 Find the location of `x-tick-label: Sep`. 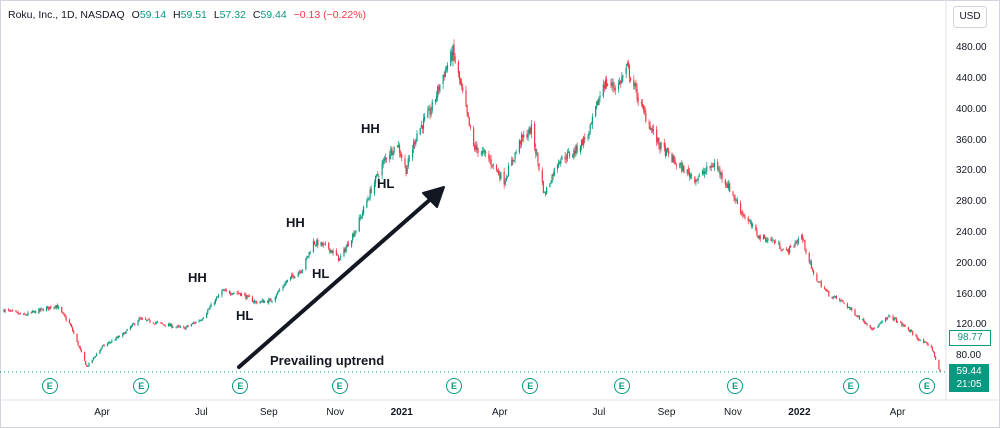

x-tick-label: Sep is located at coordinates (268, 412).